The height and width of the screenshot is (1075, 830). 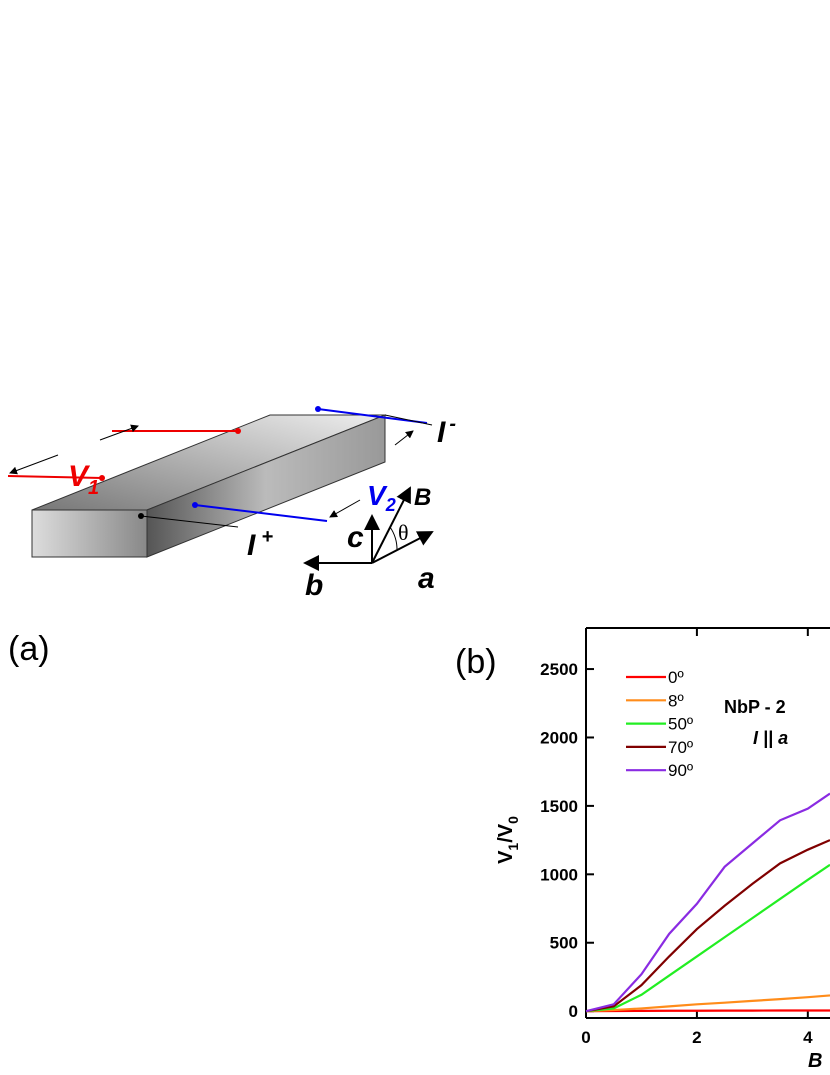 I want to click on y-axis-label: V1/V0, so click(x=508, y=840).